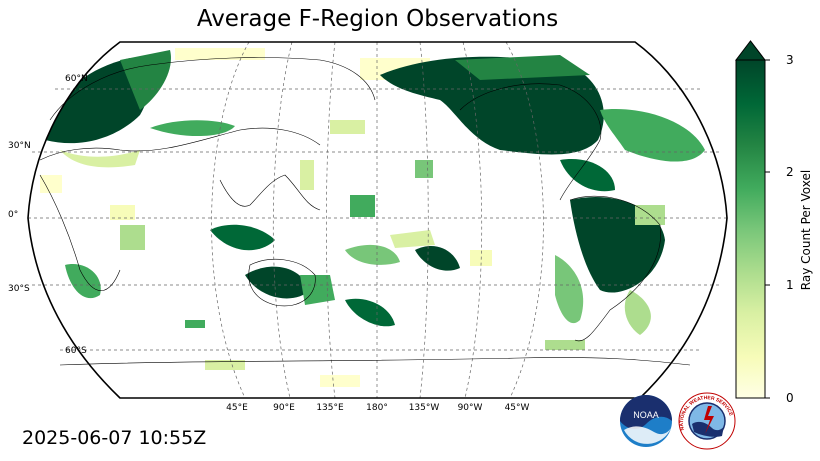 The height and width of the screenshot is (461, 820). What do you see at coordinates (377, 408) in the screenshot?
I see `lon-label-180: 180°` at bounding box center [377, 408].